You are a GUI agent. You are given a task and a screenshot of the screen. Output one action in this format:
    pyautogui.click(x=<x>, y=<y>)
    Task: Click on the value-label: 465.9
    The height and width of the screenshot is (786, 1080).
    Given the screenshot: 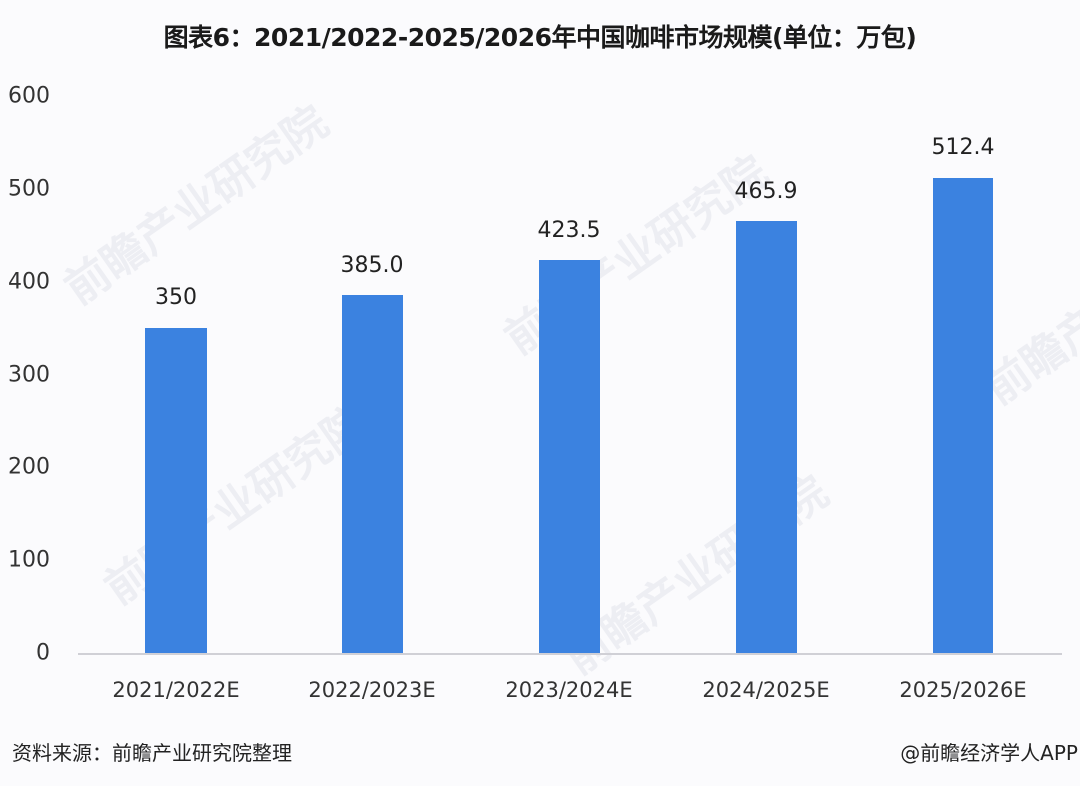 What is the action you would take?
    pyautogui.click(x=766, y=191)
    